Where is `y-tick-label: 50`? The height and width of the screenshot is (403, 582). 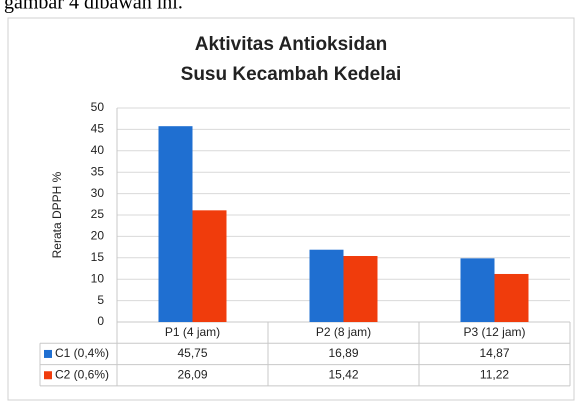
y-tick-label: 50 is located at coordinates (98, 107).